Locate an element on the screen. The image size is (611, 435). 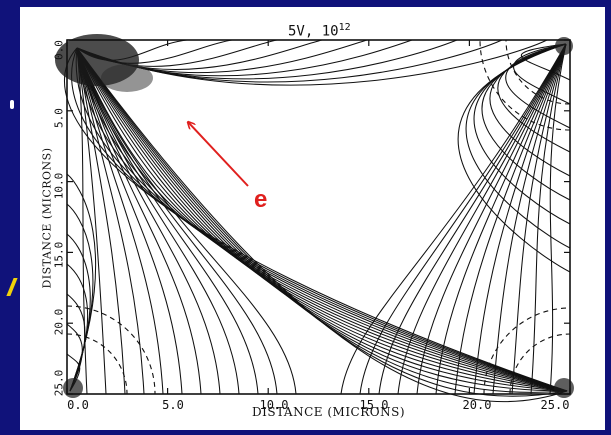
electron-arrow is located at coordinates (218, 154).